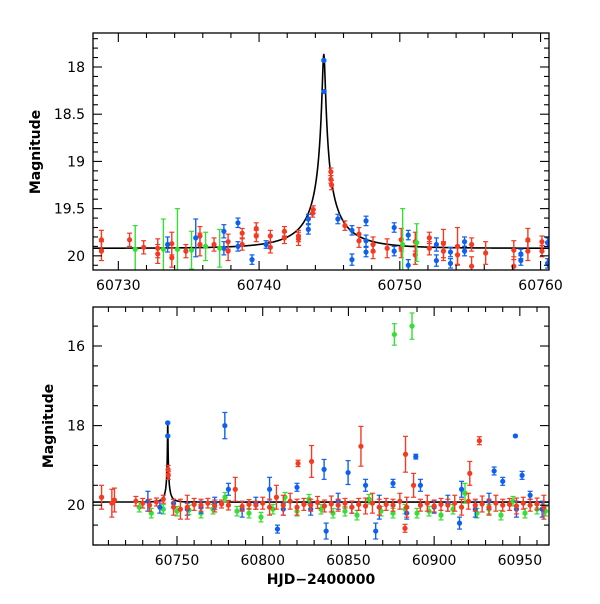  Describe the element at coordinates (76, 506) in the screenshot. I see `y-tick-label: 20` at that location.